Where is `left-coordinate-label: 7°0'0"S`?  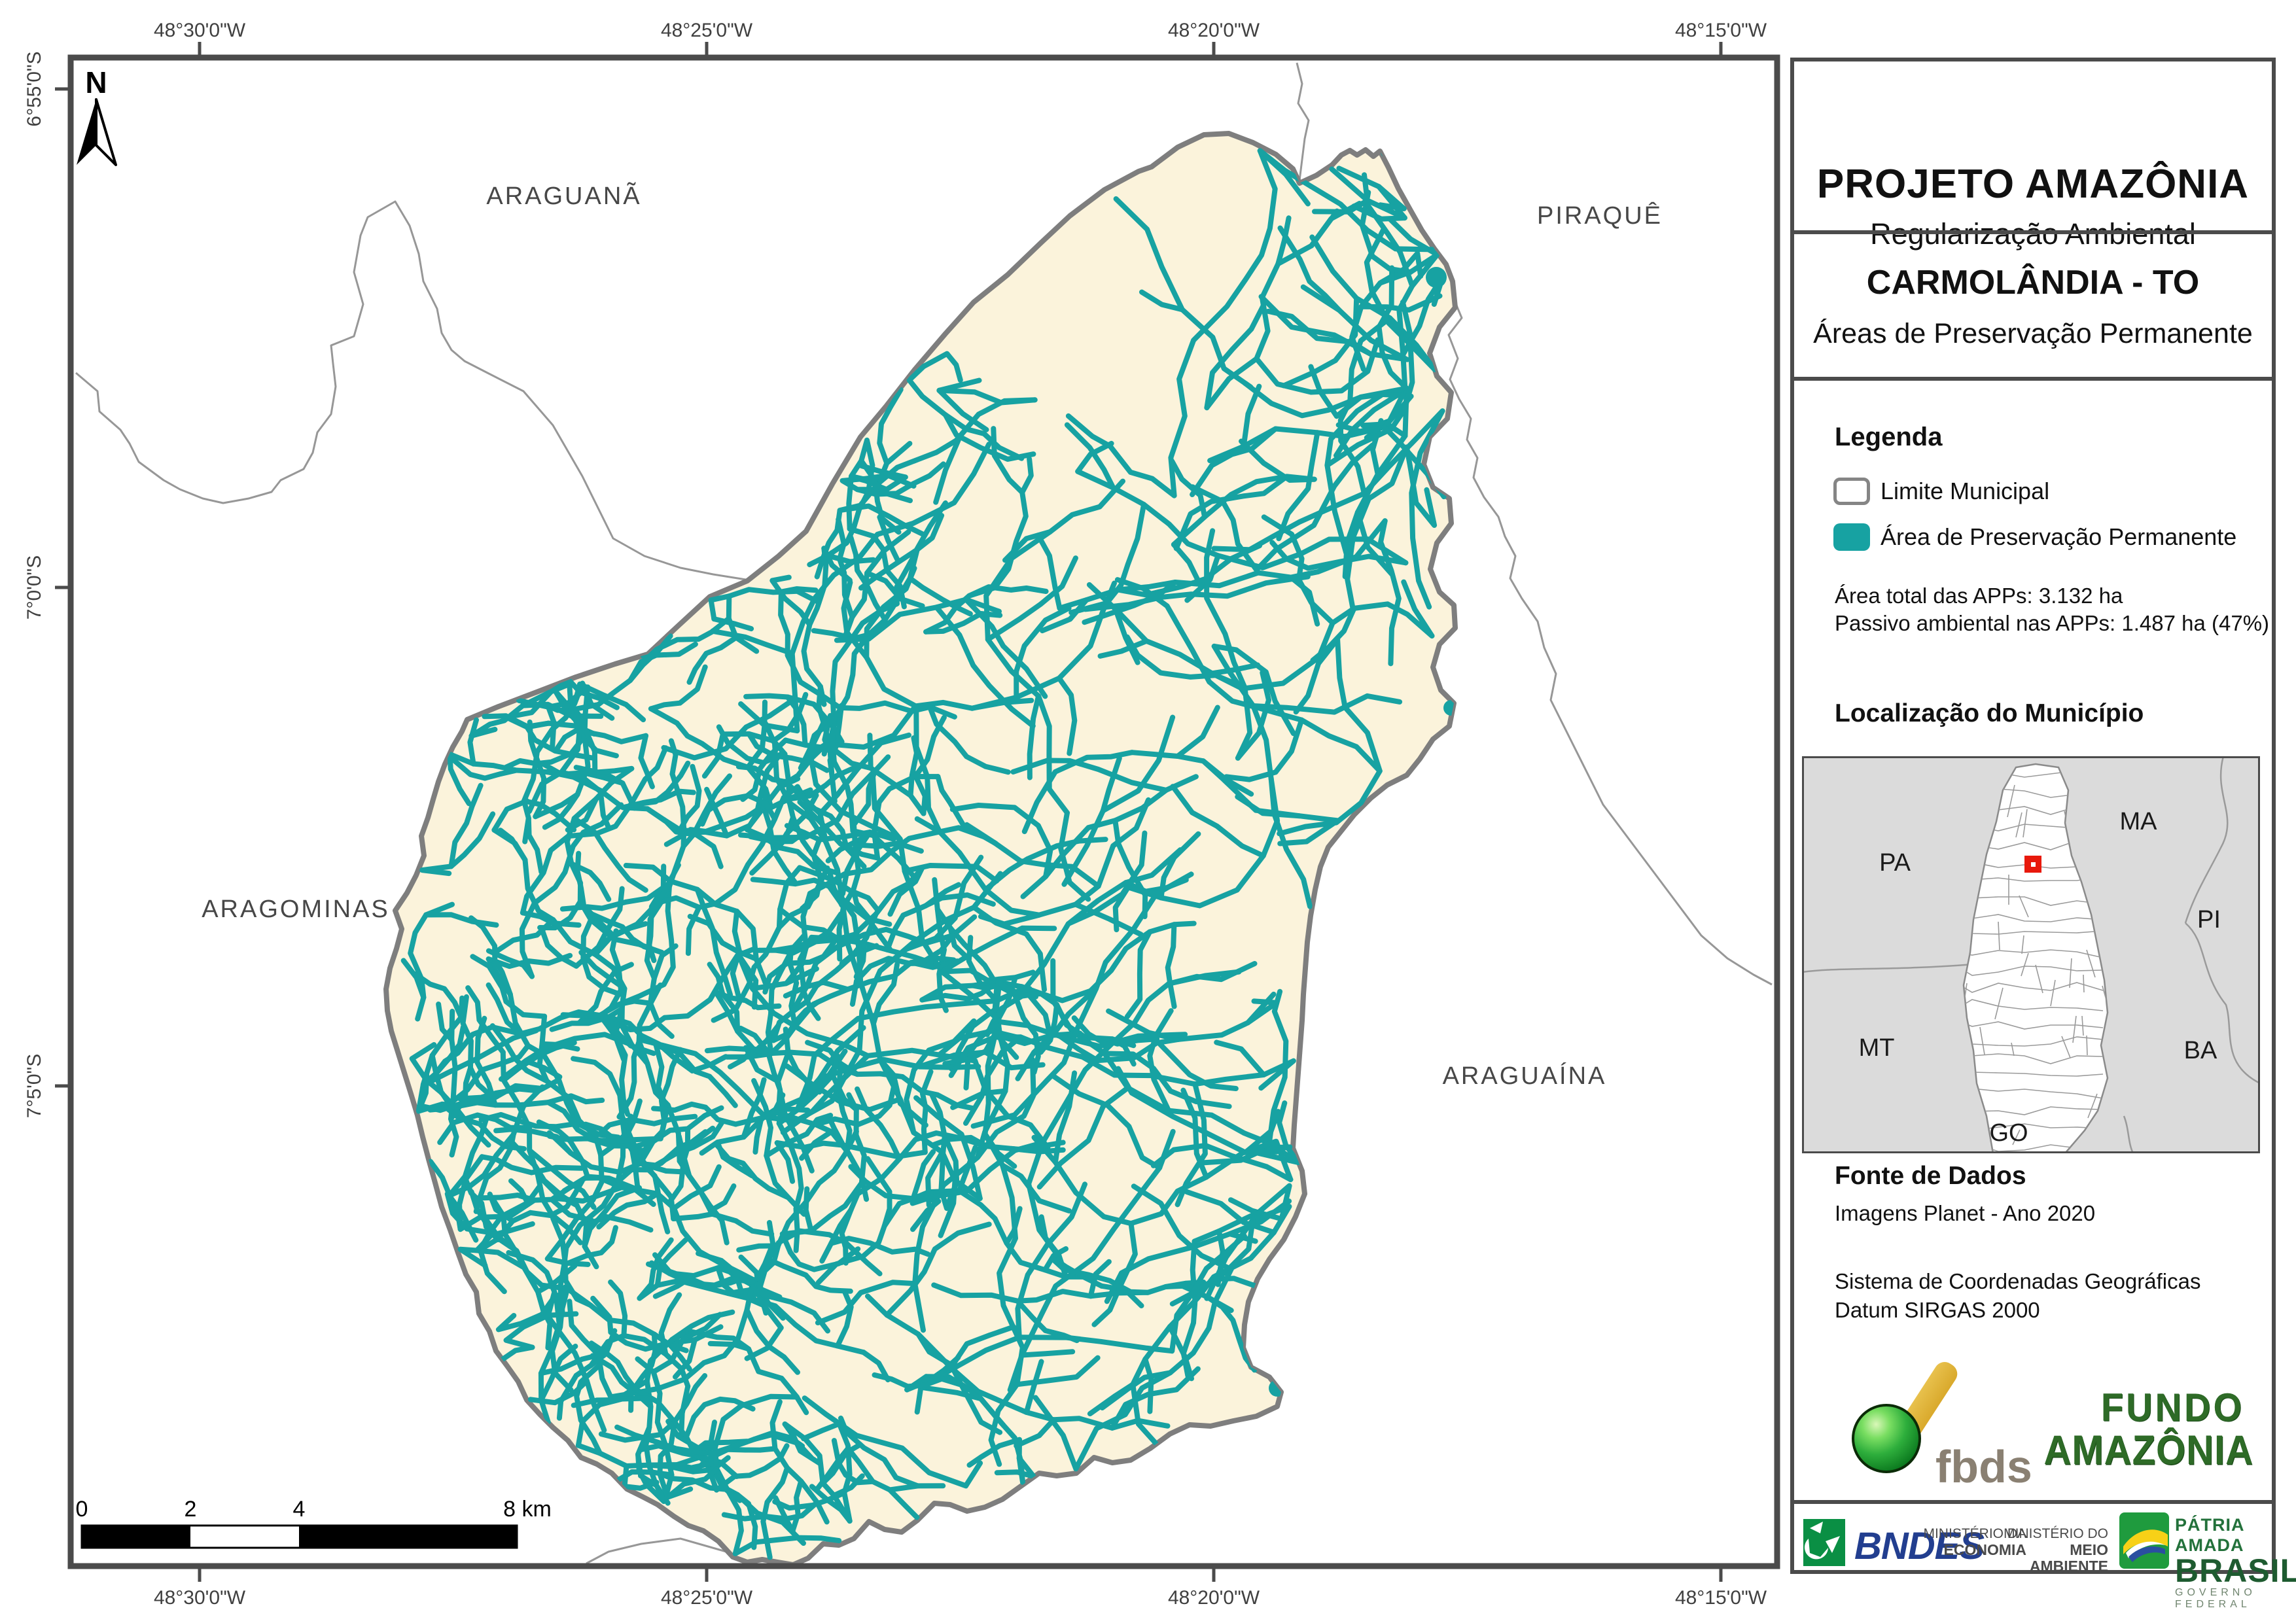
left-coordinate-label: 7°0'0"S is located at coordinates (34, 588).